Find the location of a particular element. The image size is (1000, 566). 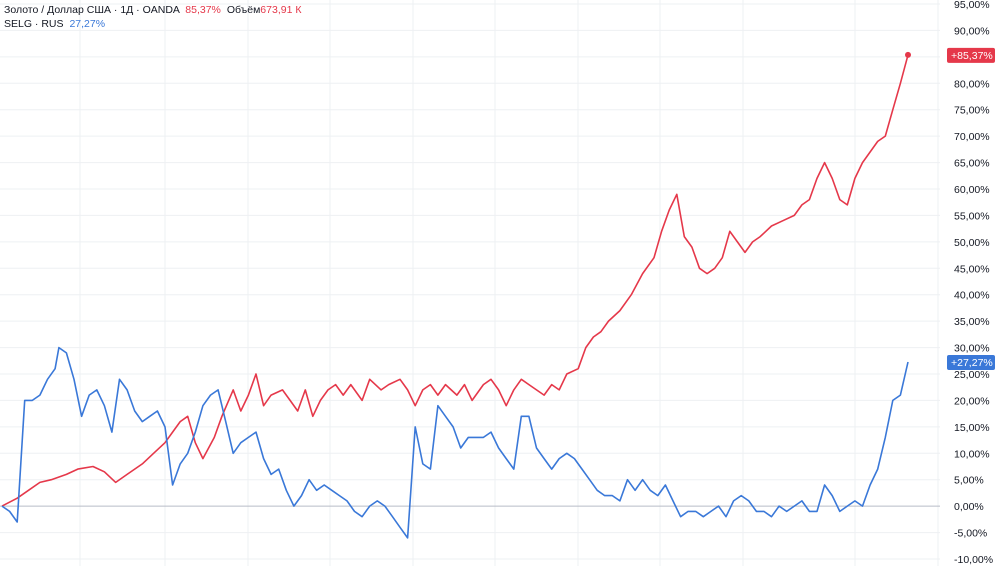

badge-gold is located at coordinates (971, 55).